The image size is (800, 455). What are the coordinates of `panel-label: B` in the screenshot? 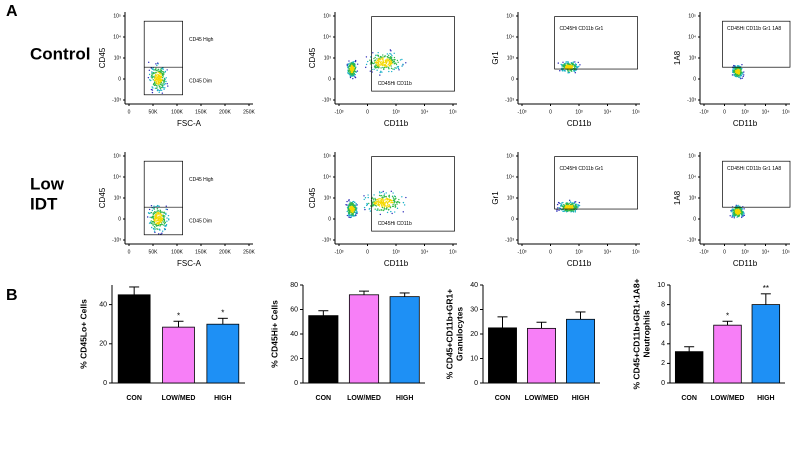 It's located at (12, 295).